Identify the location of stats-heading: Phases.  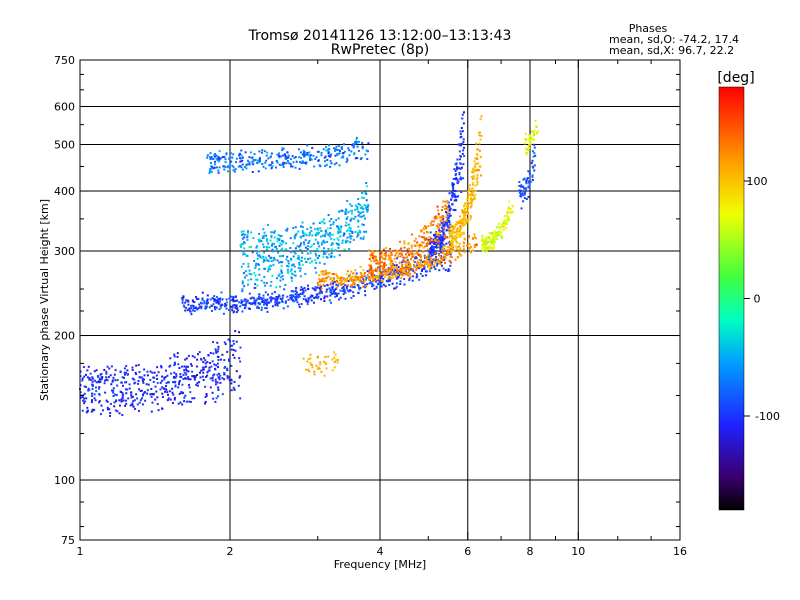
(648, 28).